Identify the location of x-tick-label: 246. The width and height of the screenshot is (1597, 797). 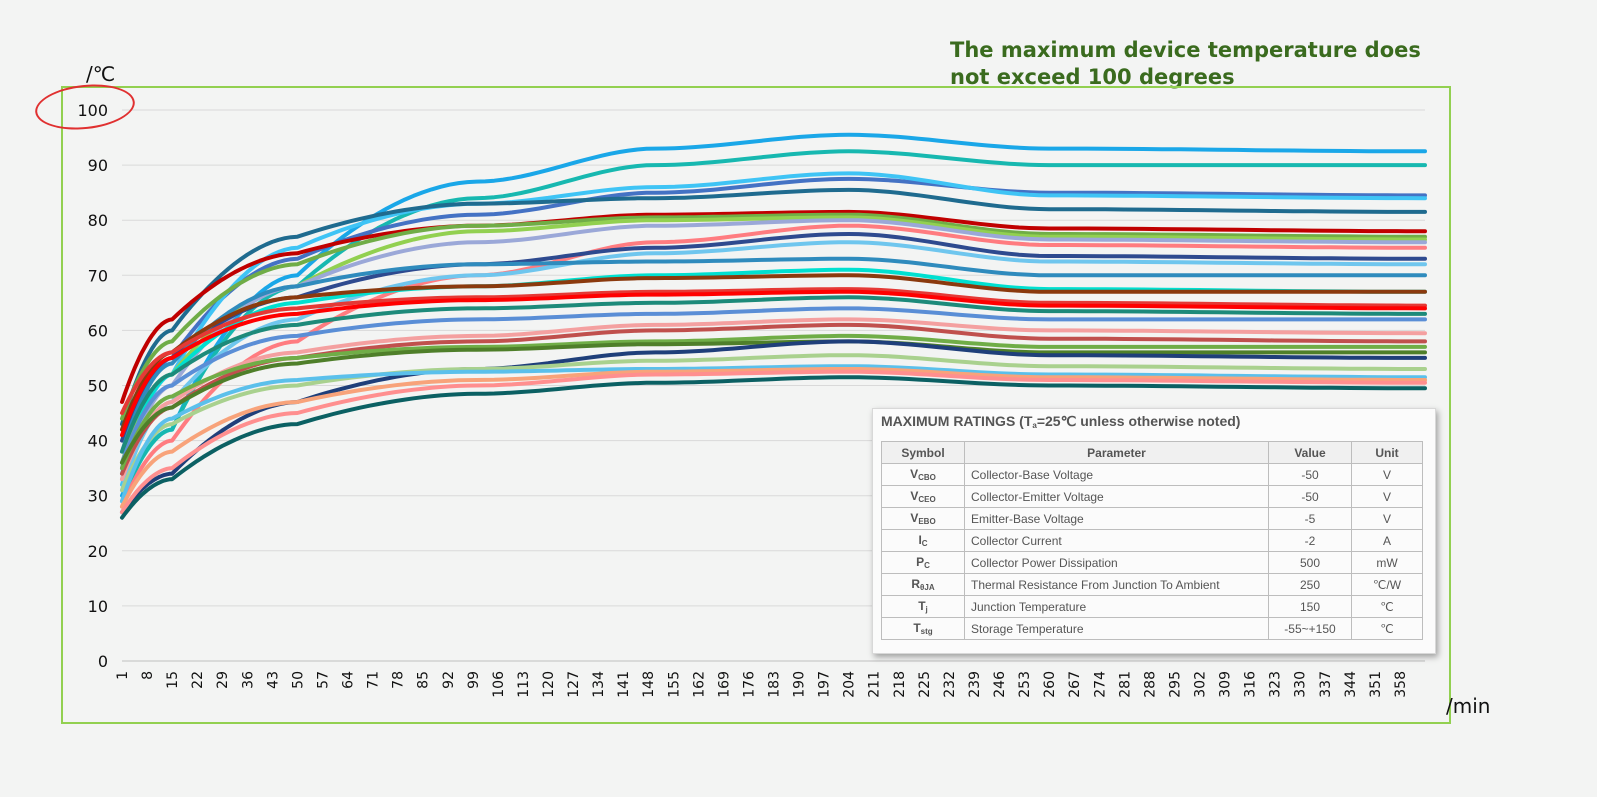
(1000, 684).